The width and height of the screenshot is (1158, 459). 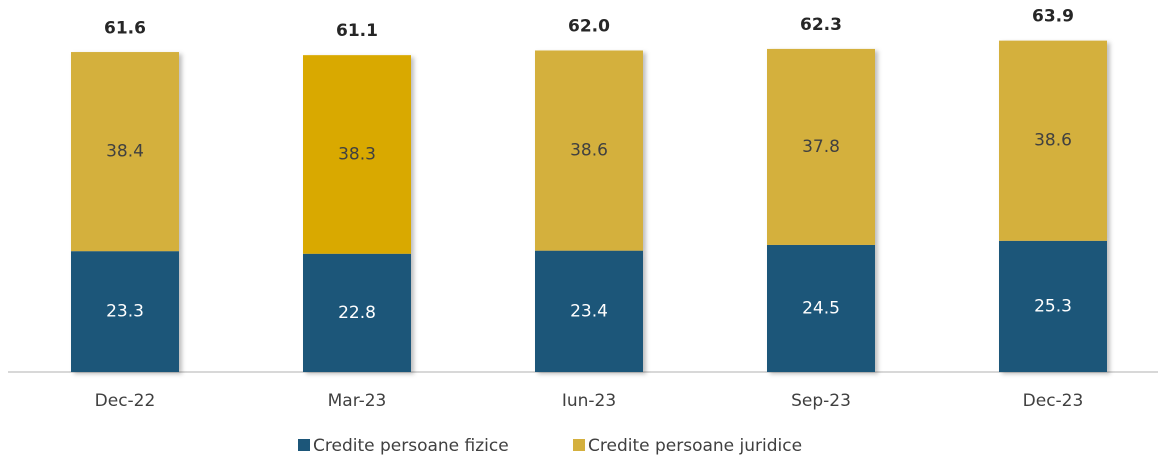 I want to click on x-tick-label: Iun-23, so click(x=589, y=401).